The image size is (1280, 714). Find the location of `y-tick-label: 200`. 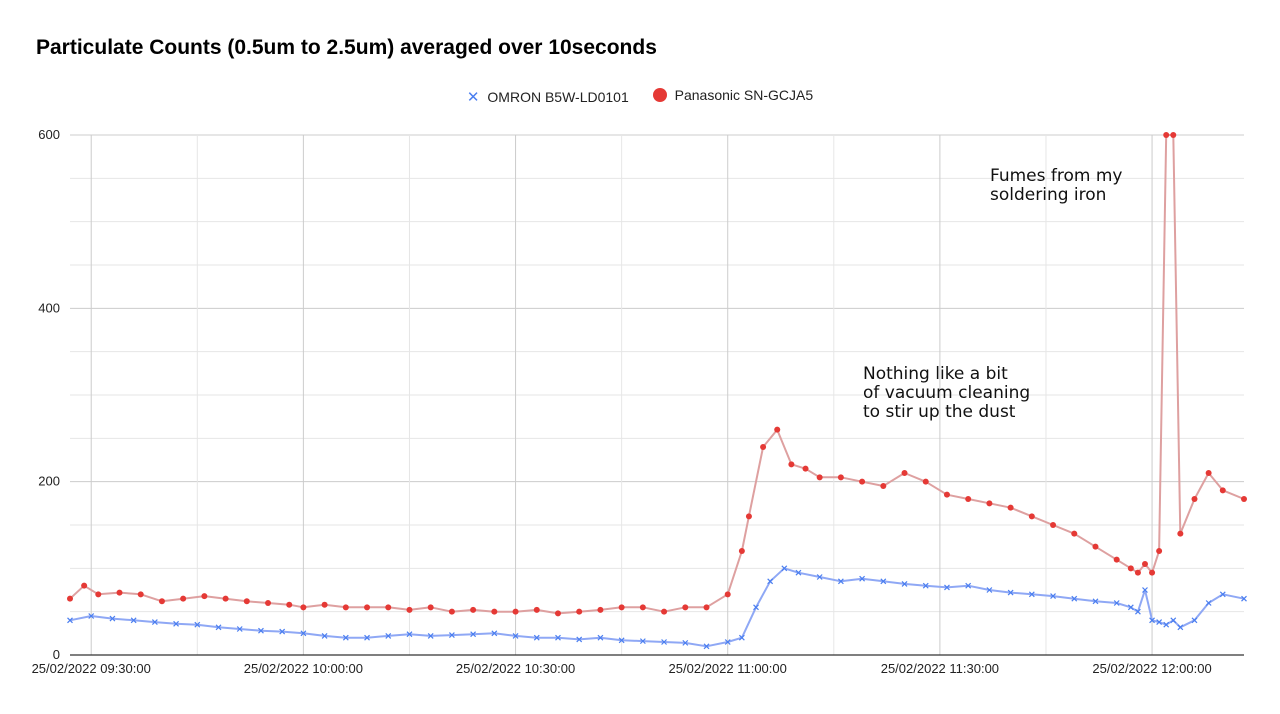

y-tick-label: 200 is located at coordinates (49, 481).